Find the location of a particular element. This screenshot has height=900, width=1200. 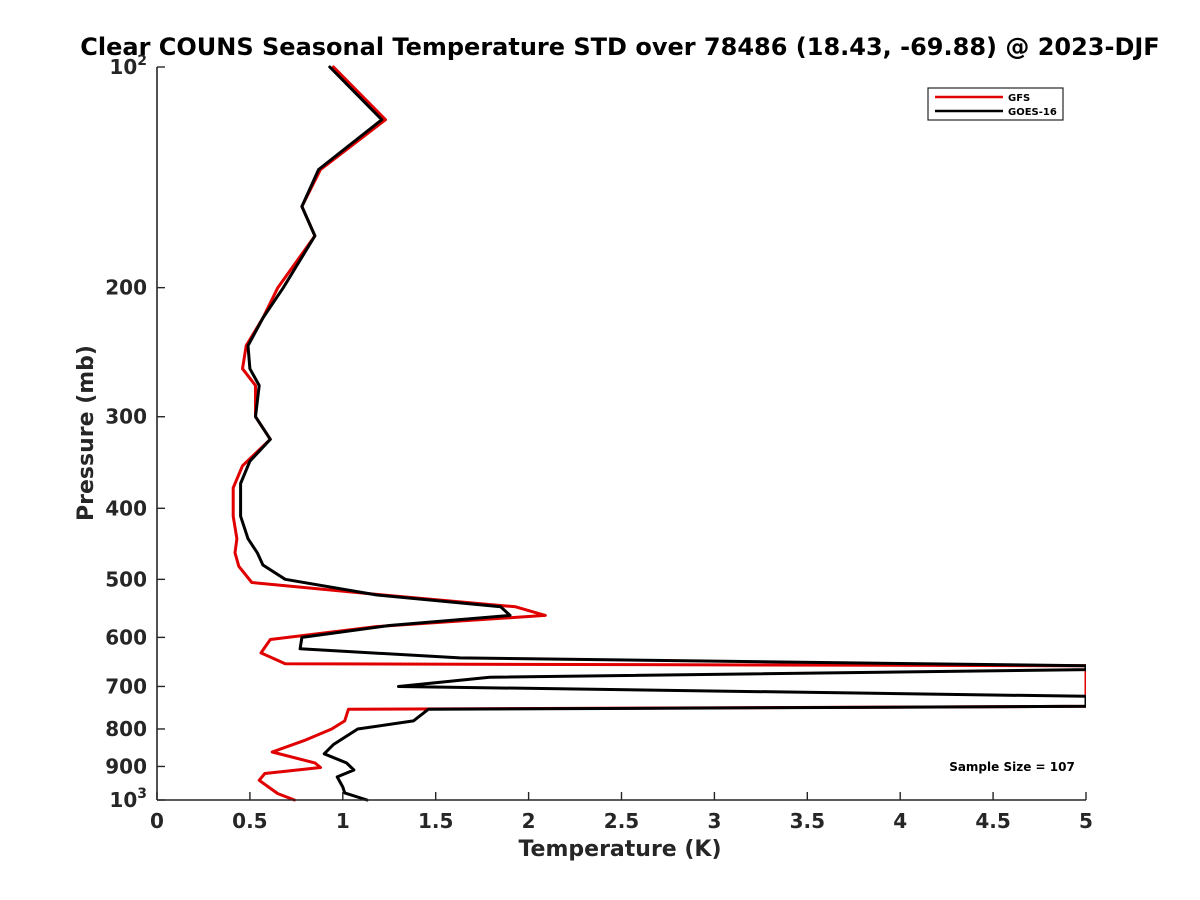

x-tick-label: 4 is located at coordinates (900, 821).